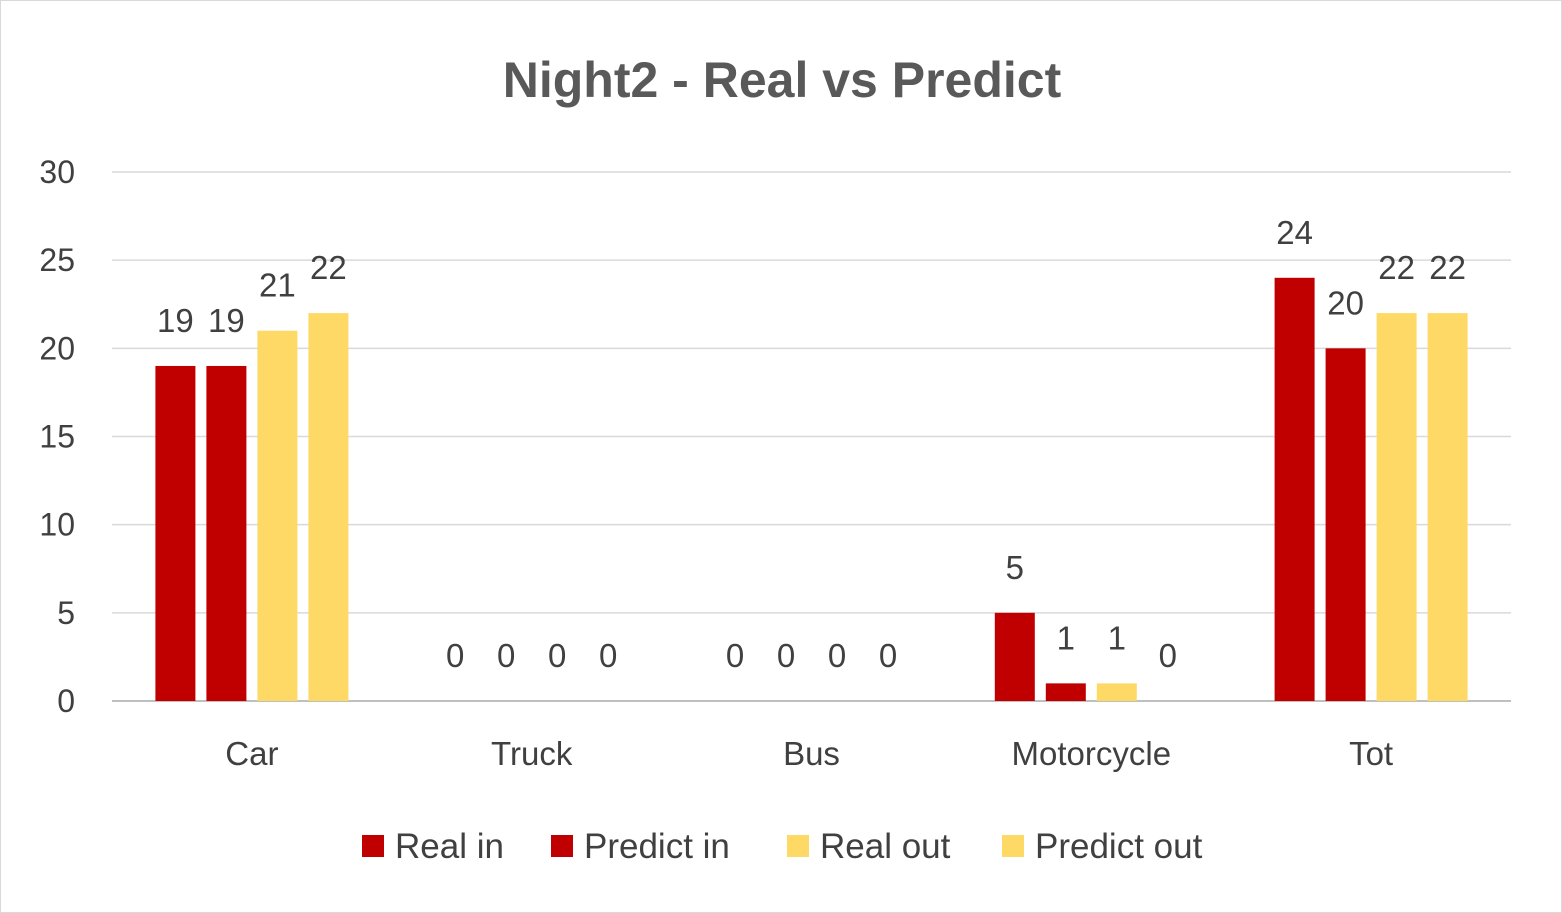 This screenshot has height=913, width=1562. What do you see at coordinates (1345, 302) in the screenshot?
I see `data-label: 20` at bounding box center [1345, 302].